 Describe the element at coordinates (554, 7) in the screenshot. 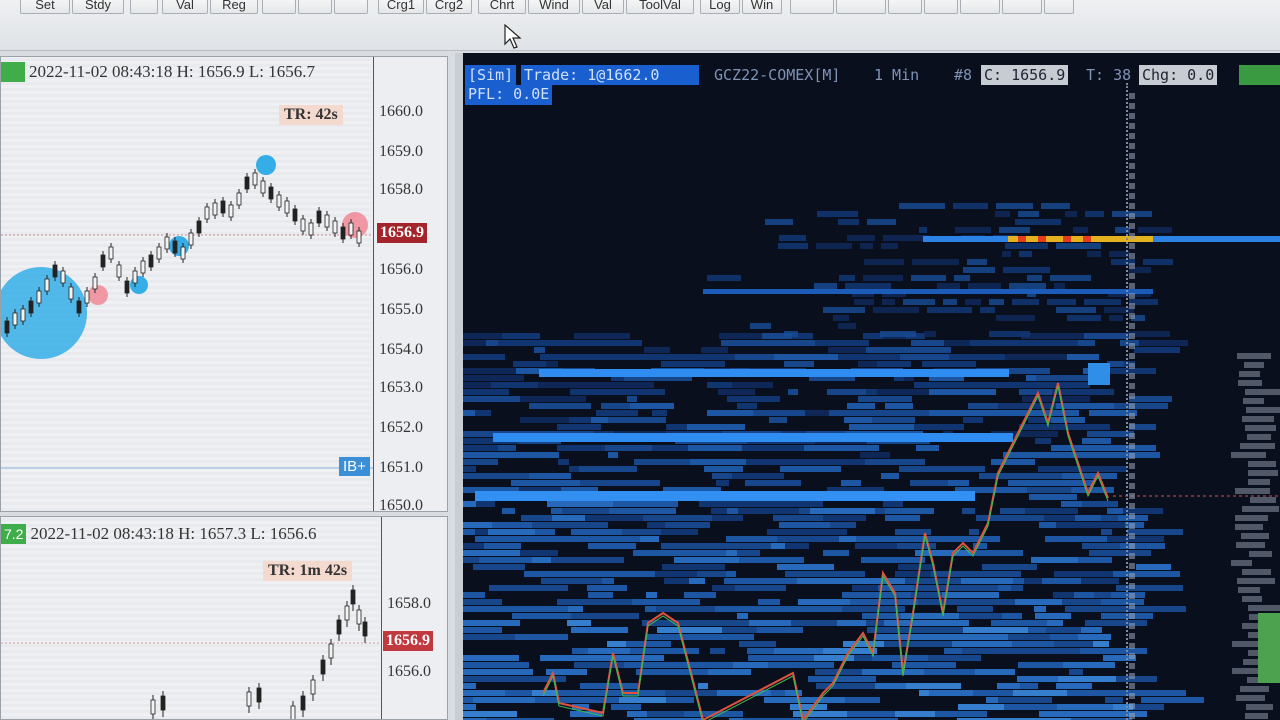

I see `toolbar-button-wind: Wind` at that location.